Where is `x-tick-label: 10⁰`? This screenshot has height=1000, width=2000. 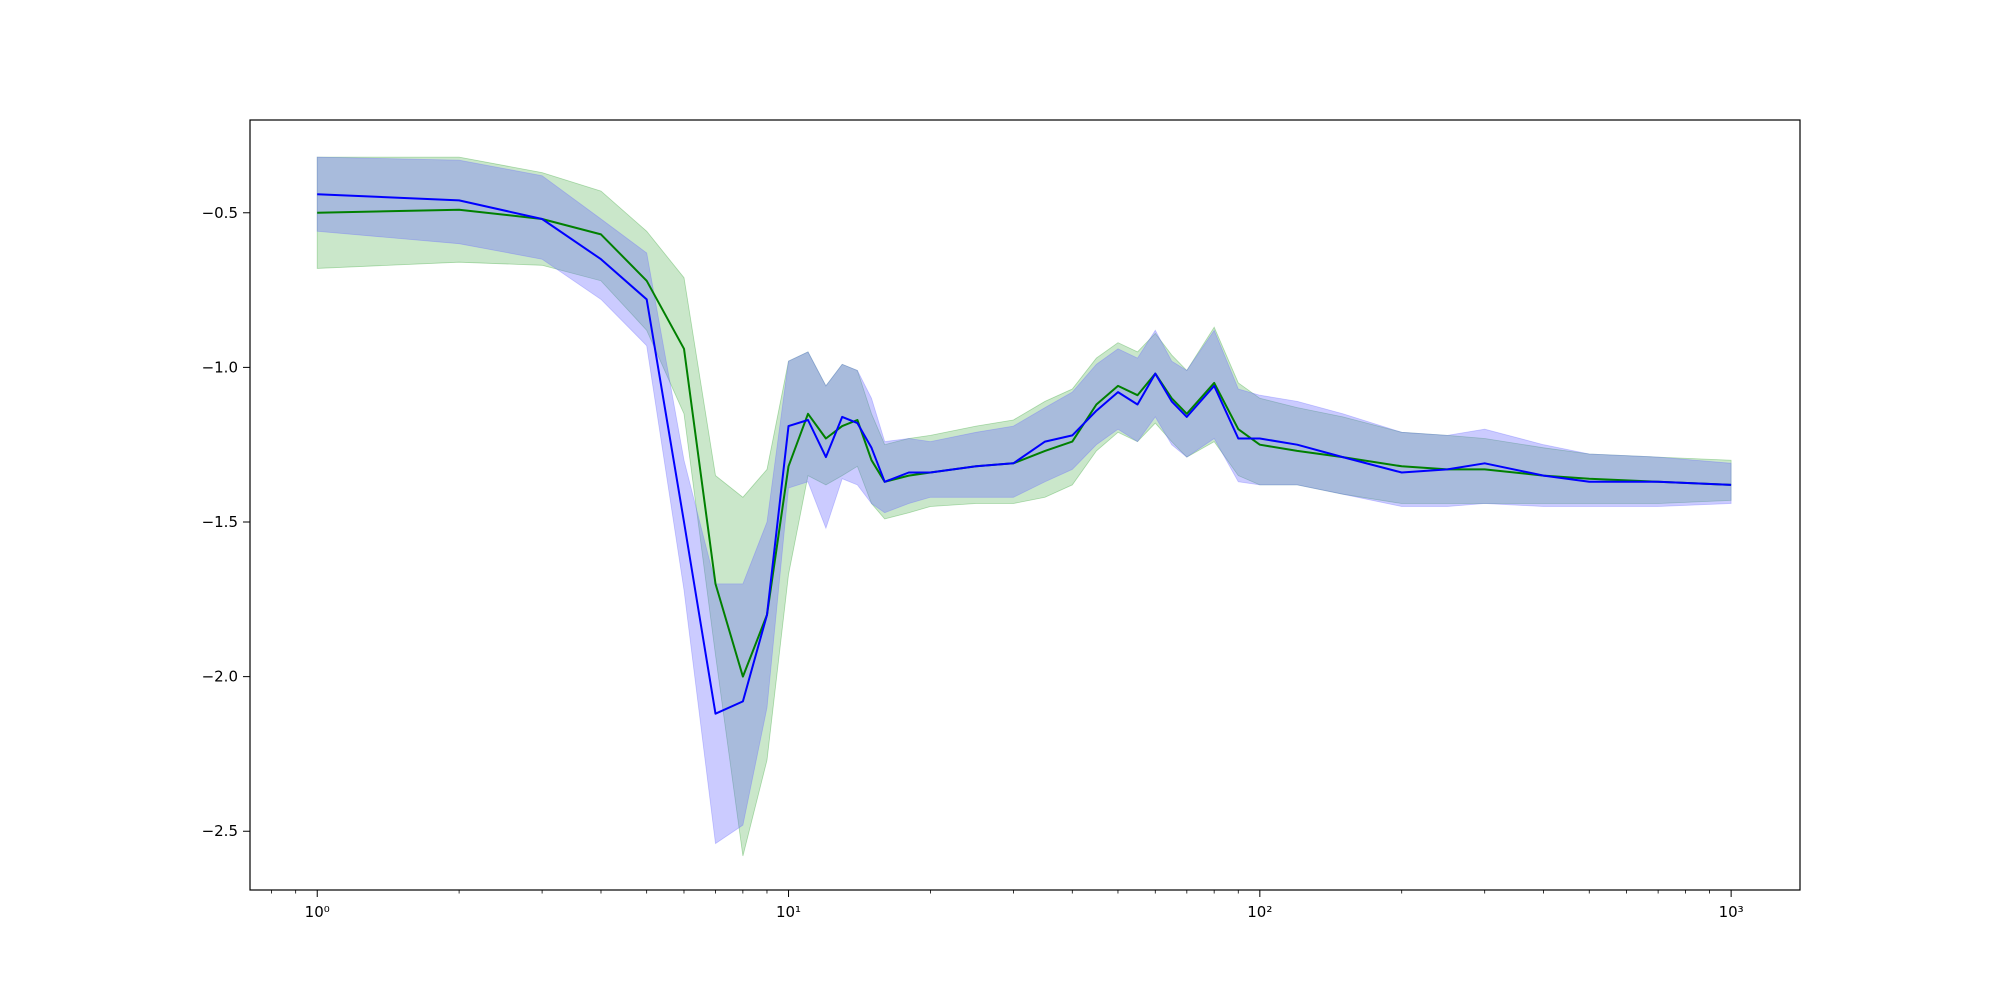 x-tick-label: 10⁰ is located at coordinates (317, 912).